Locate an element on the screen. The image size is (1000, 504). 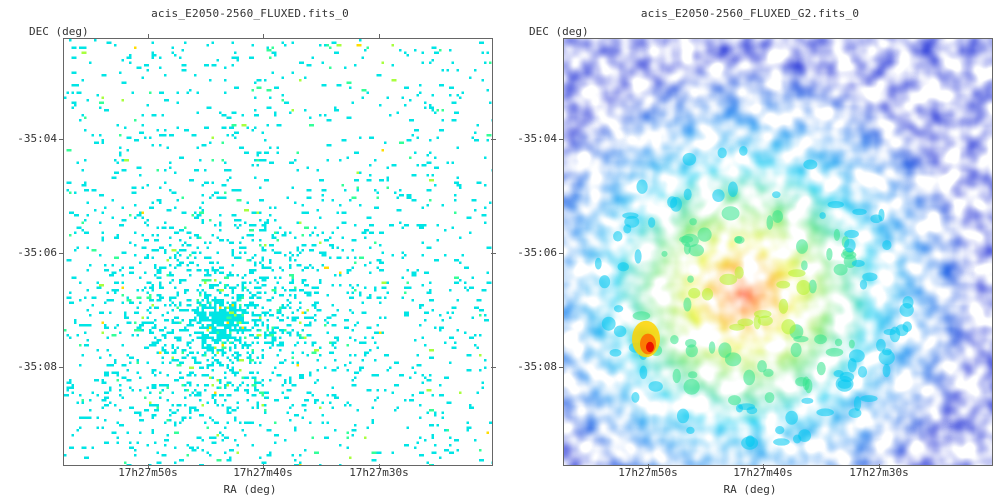
y-tick-label: -35:06 is located at coordinates (37, 252).